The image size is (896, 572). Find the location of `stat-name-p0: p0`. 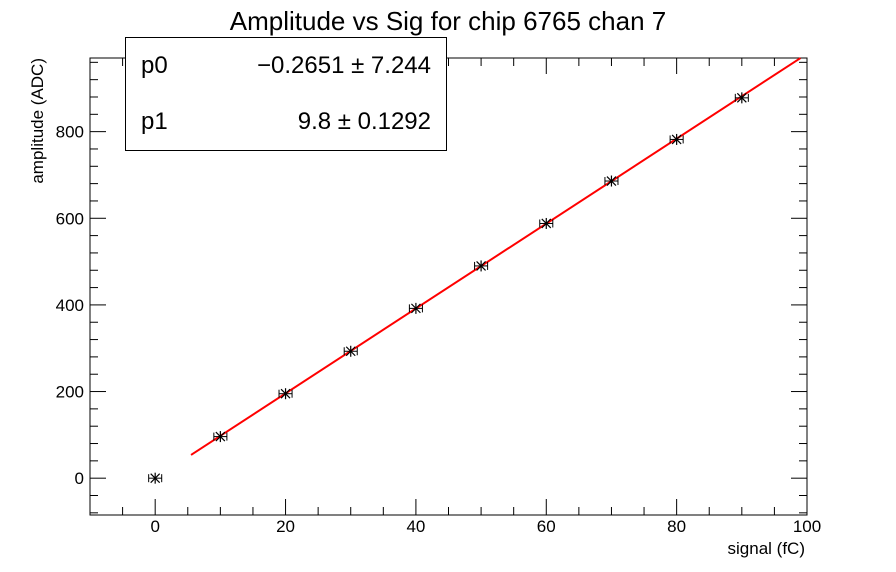

stat-name-p0: p0 is located at coordinates (154, 65).